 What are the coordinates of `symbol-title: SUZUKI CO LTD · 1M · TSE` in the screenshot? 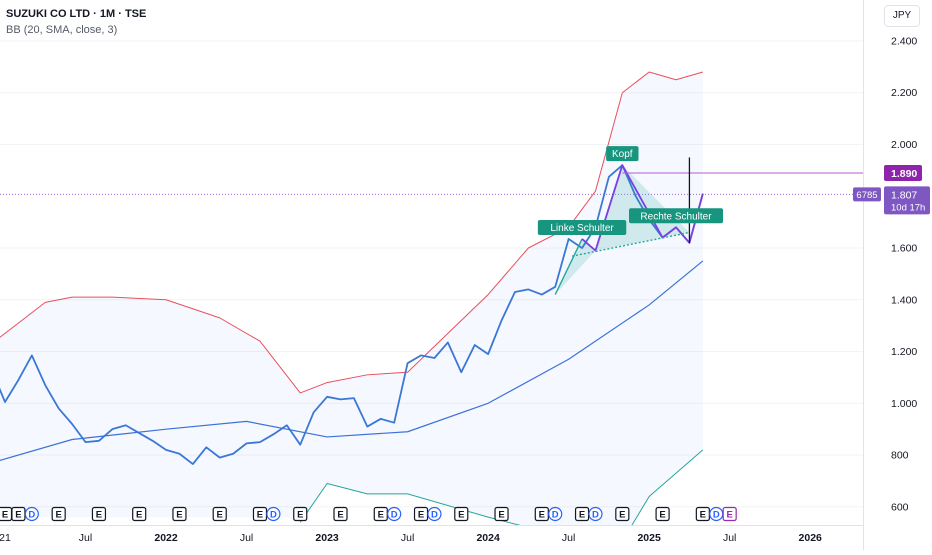 It's located at (76, 14).